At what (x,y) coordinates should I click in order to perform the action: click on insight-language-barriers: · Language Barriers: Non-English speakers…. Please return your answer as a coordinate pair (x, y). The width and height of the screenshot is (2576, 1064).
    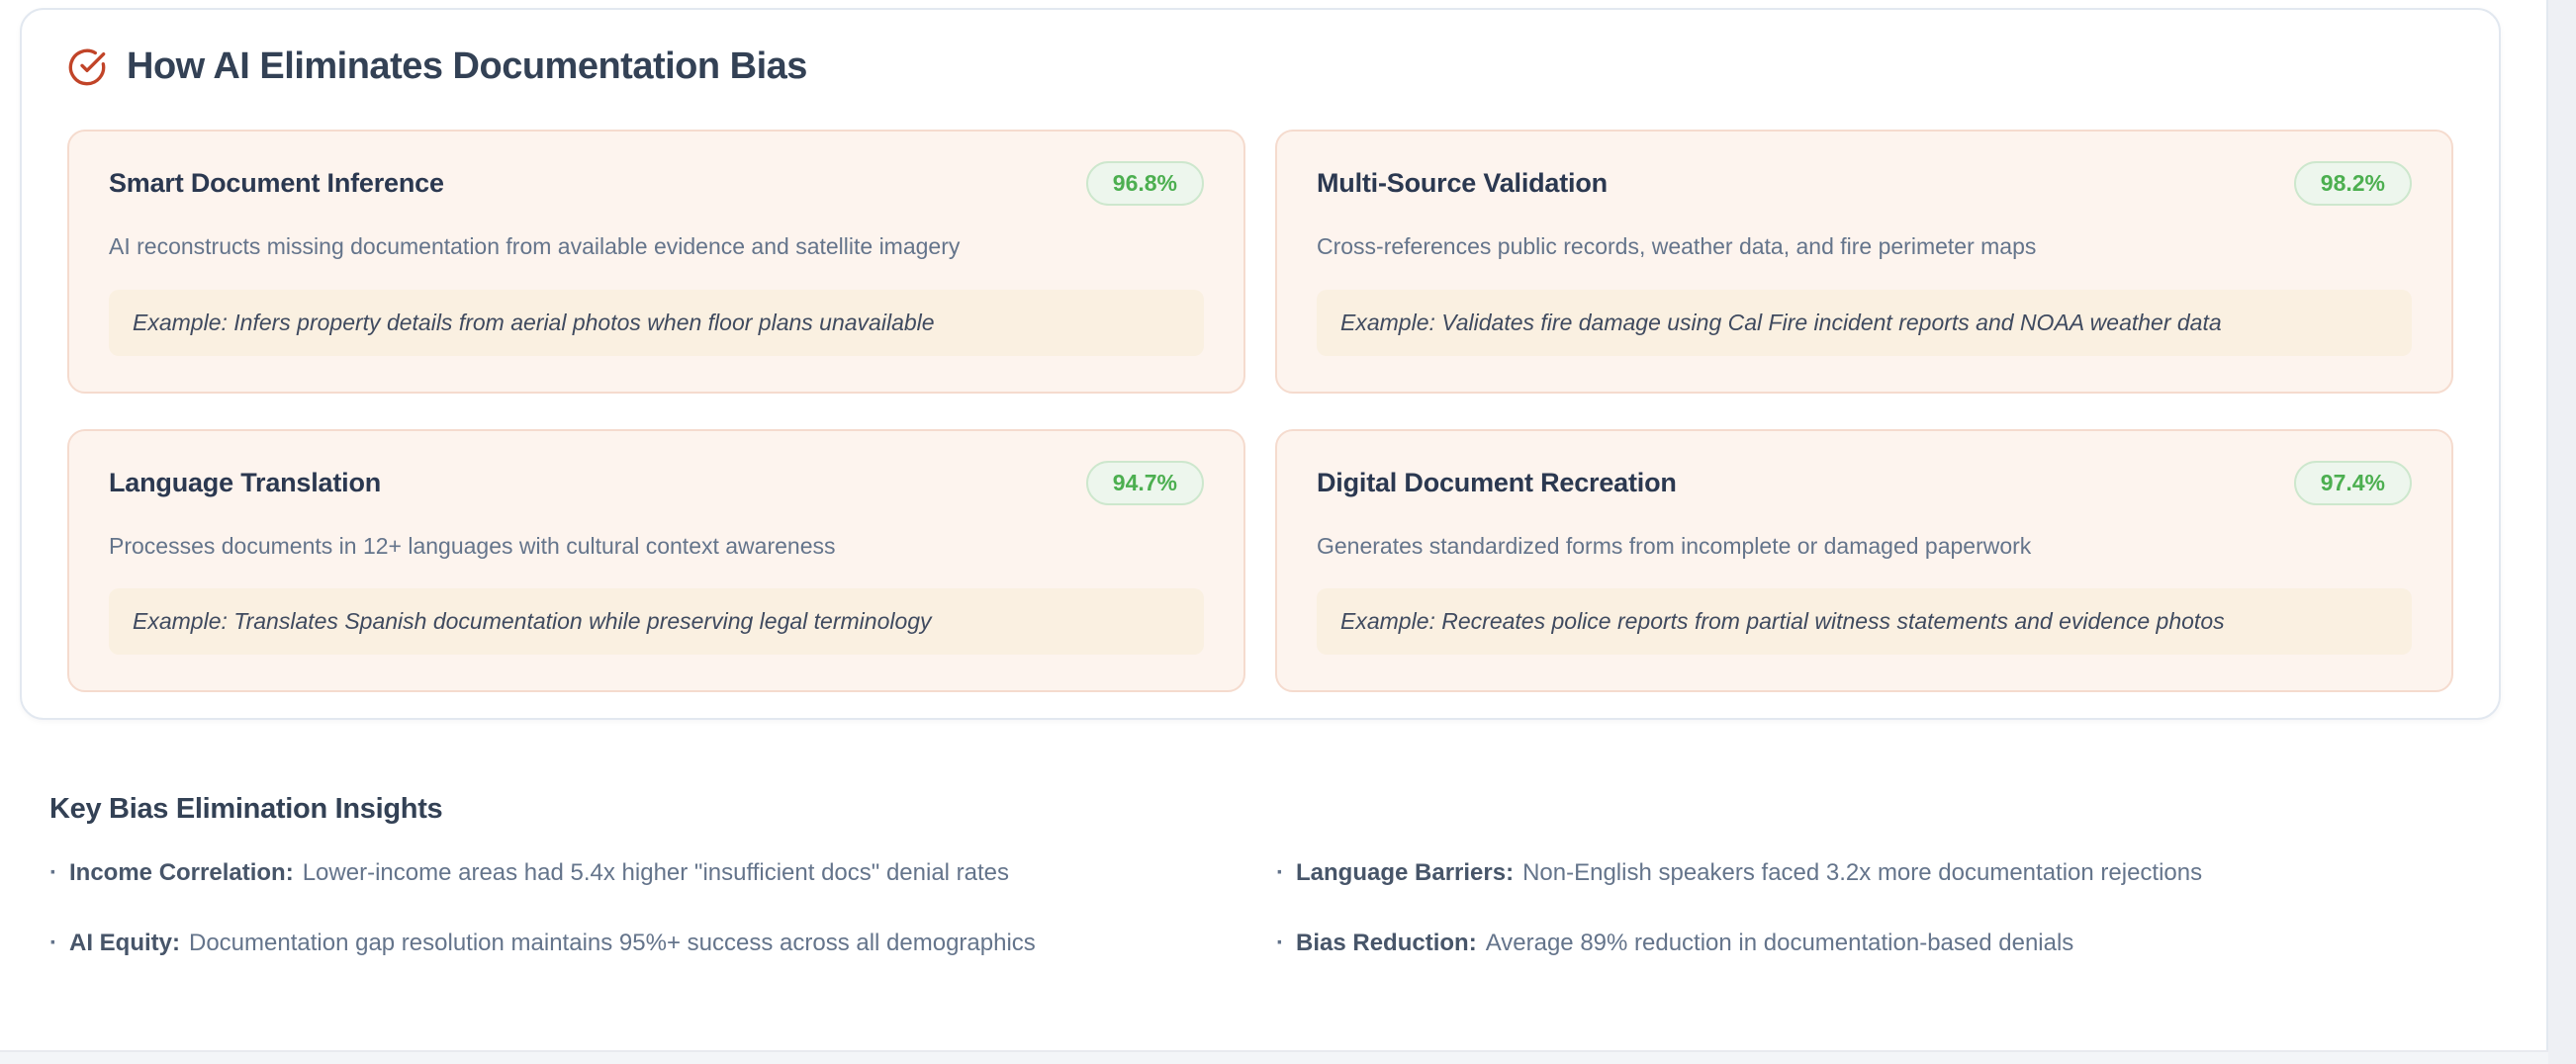
    Looking at the image, I should click on (1884, 872).